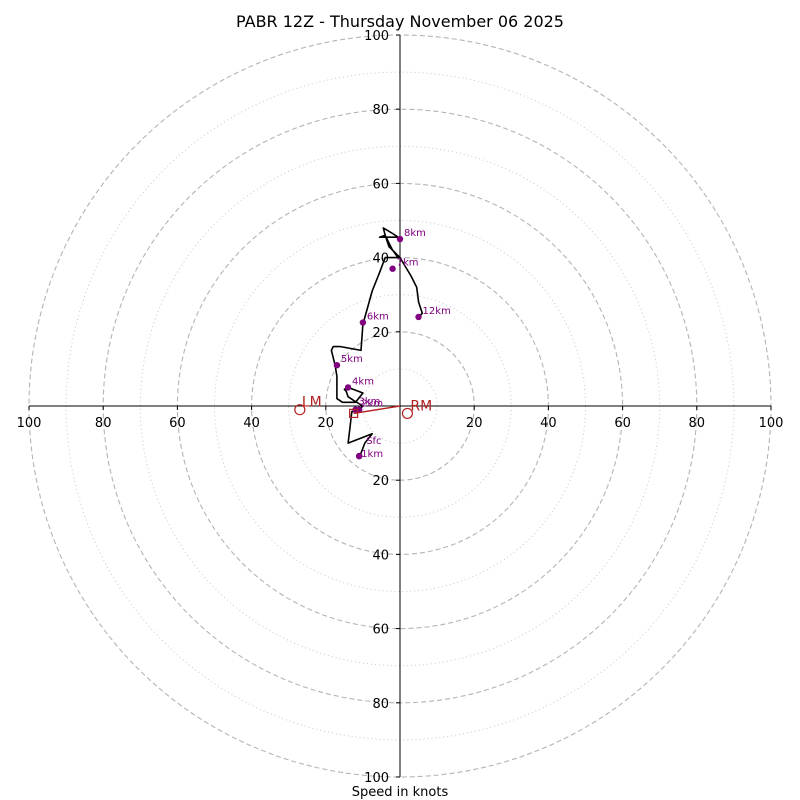 The image size is (800, 800). What do you see at coordinates (421, 406) in the screenshot?
I see `rm-label: RM` at bounding box center [421, 406].